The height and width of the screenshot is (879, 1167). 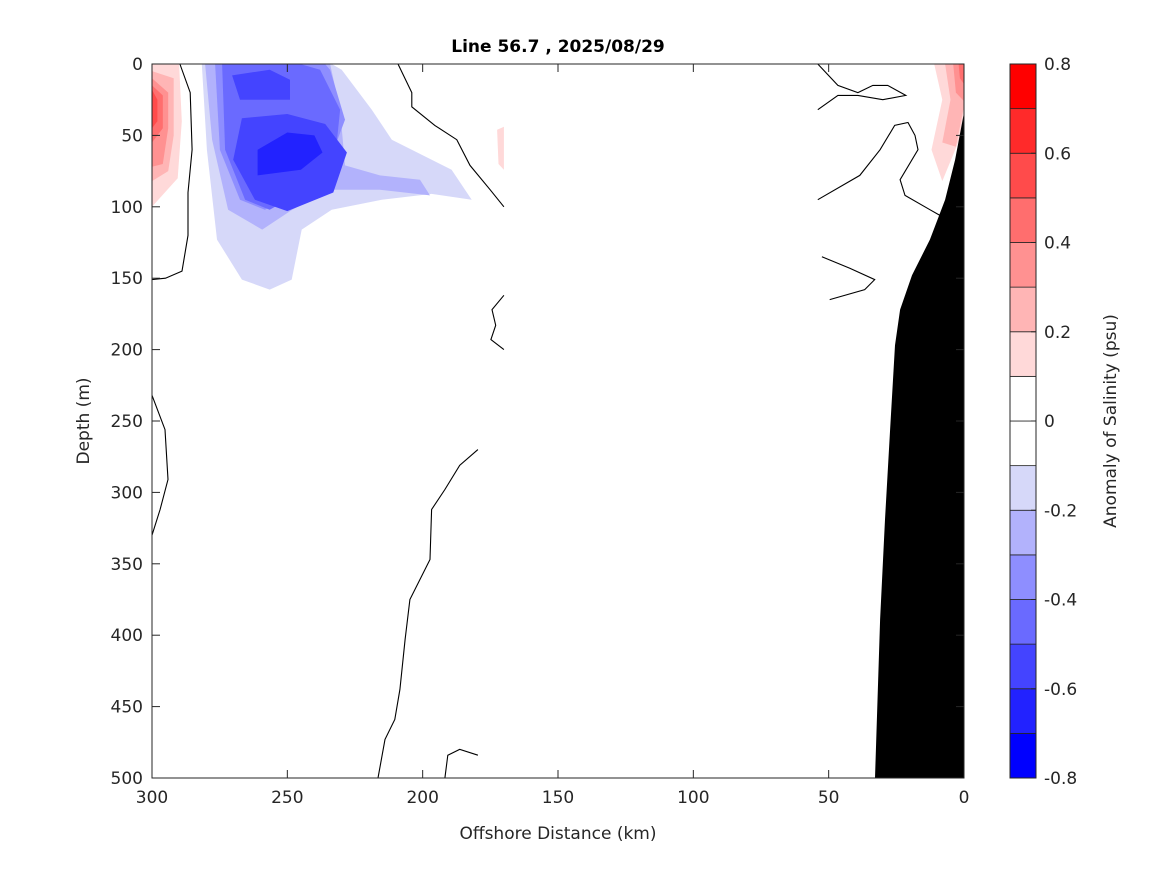 What do you see at coordinates (1060, 690) in the screenshot?
I see `colorbar-tick-label: -0.6` at bounding box center [1060, 690].